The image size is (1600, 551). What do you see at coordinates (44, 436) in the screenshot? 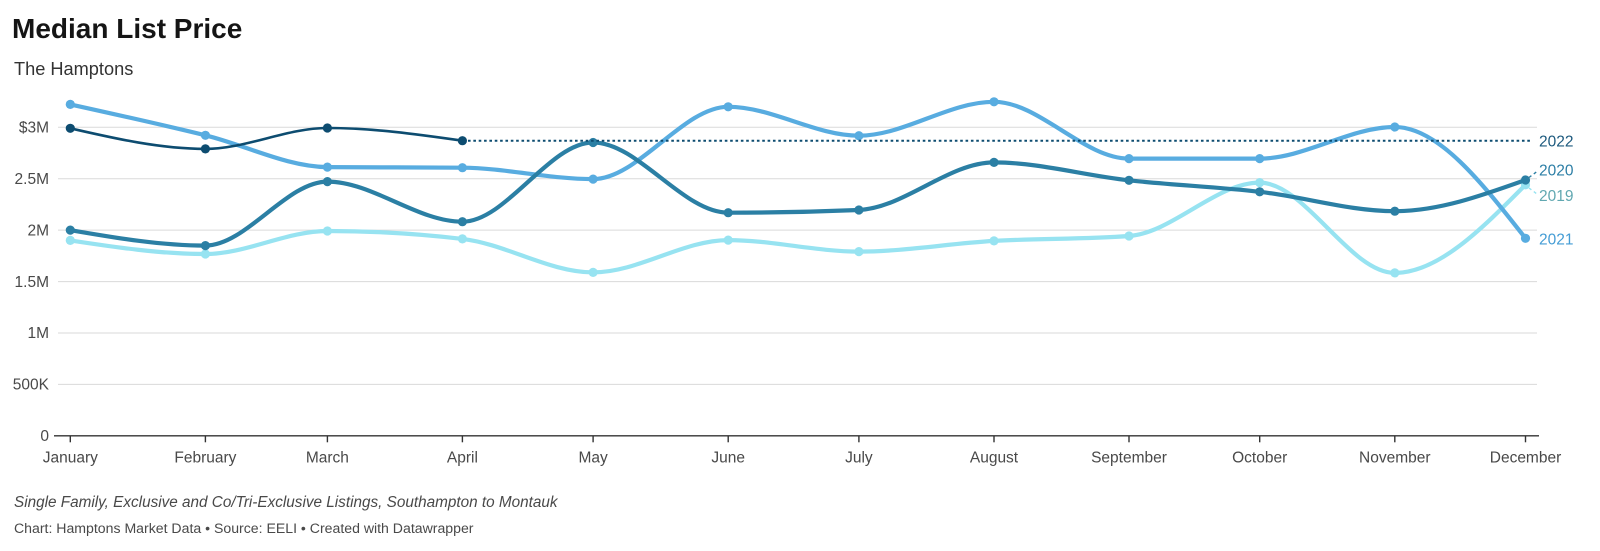
I see `svg-text: 0` at bounding box center [44, 436].